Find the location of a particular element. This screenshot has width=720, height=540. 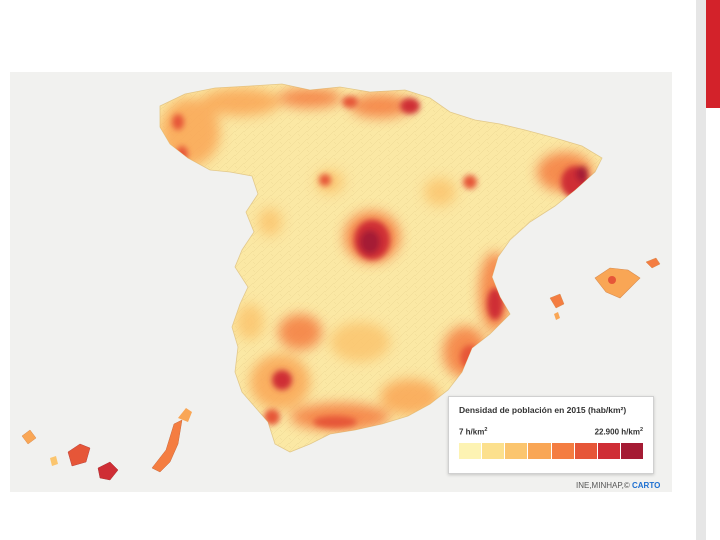

attribution-source: INE,MINHAP,© is located at coordinates (603, 485).